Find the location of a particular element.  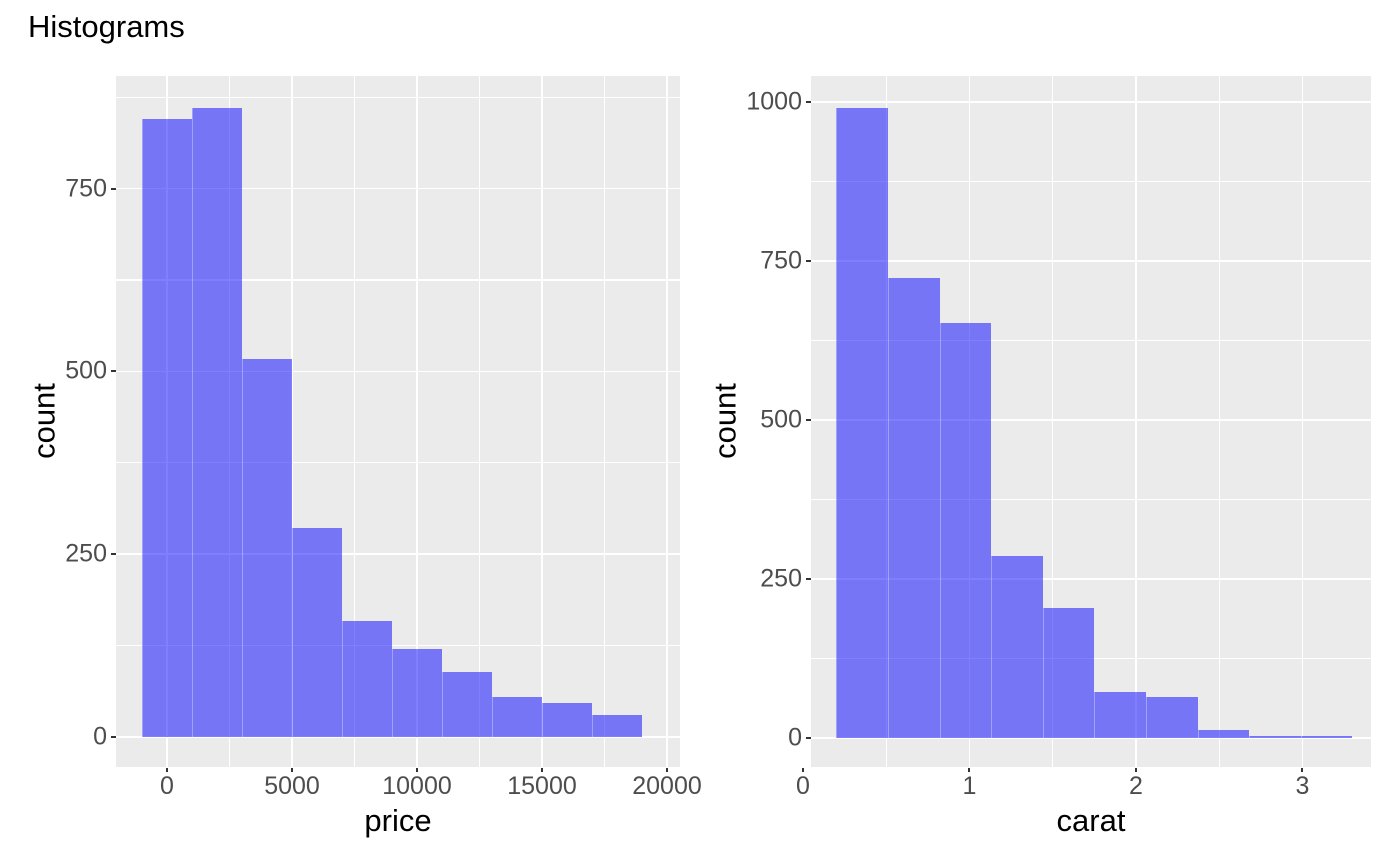

x-tick-label: 10000 is located at coordinates (417, 786).